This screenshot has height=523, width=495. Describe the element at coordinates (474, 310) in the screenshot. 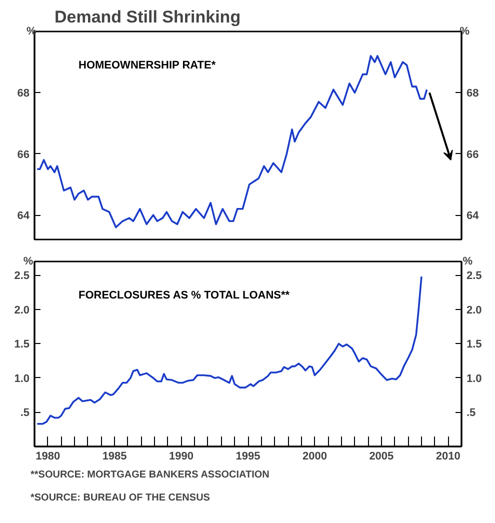

I see `y2-tick-label: 2.0` at that location.